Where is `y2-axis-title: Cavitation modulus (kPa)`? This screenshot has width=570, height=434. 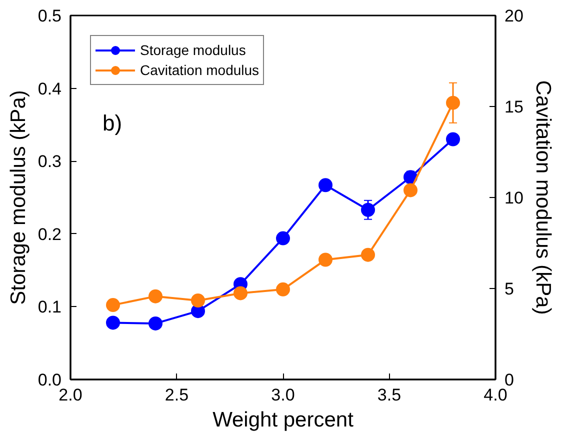 y2-axis-title: Cavitation modulus (kPa) is located at coordinates (542, 197).